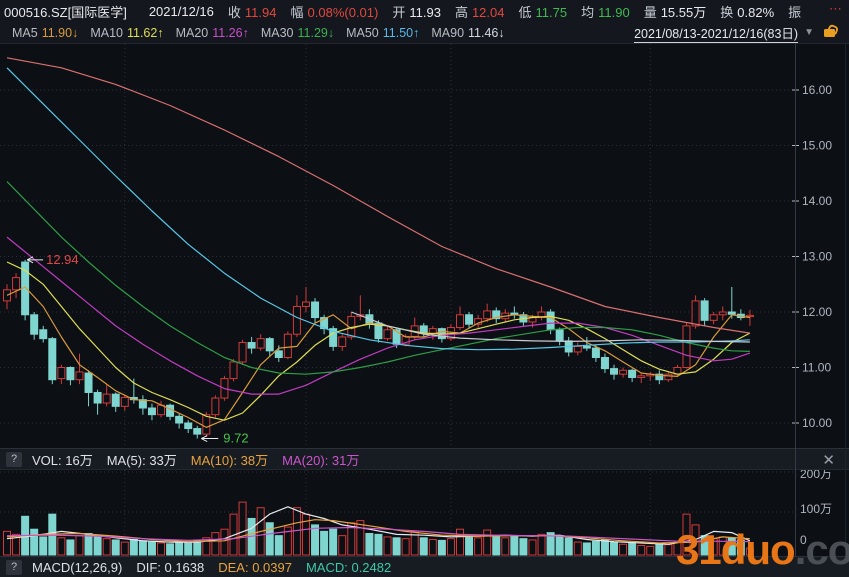  Describe the element at coordinates (235, 438) in the screenshot. I see `period-low-label: 9.72` at that location.